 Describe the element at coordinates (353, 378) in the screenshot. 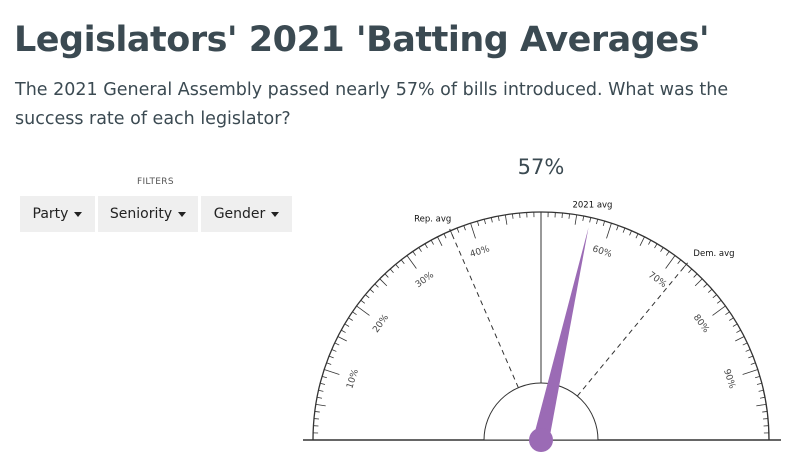

I see `gauge-tick-label: 10%` at that location.